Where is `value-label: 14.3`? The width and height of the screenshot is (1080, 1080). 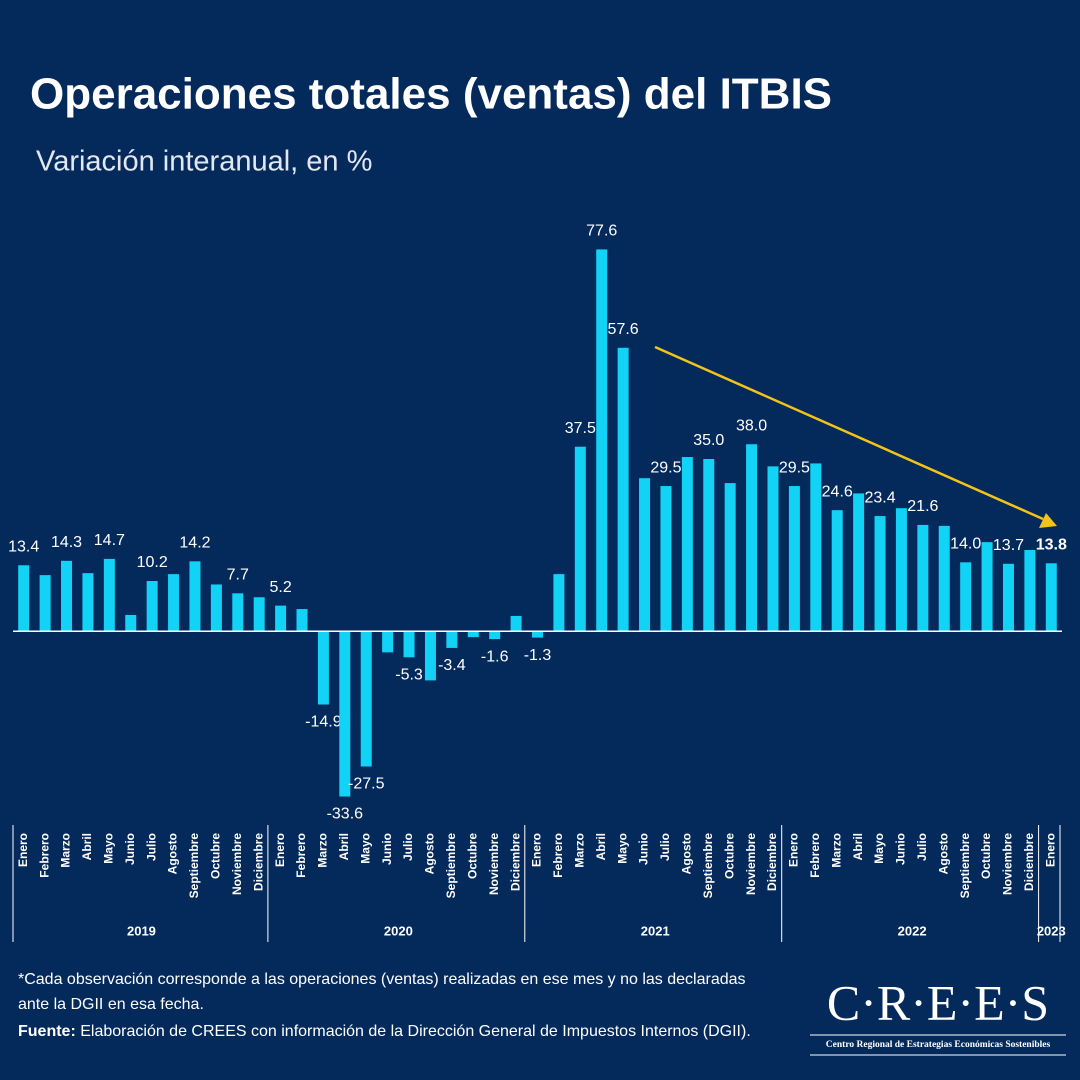
value-label: 14.3 is located at coordinates (66, 542).